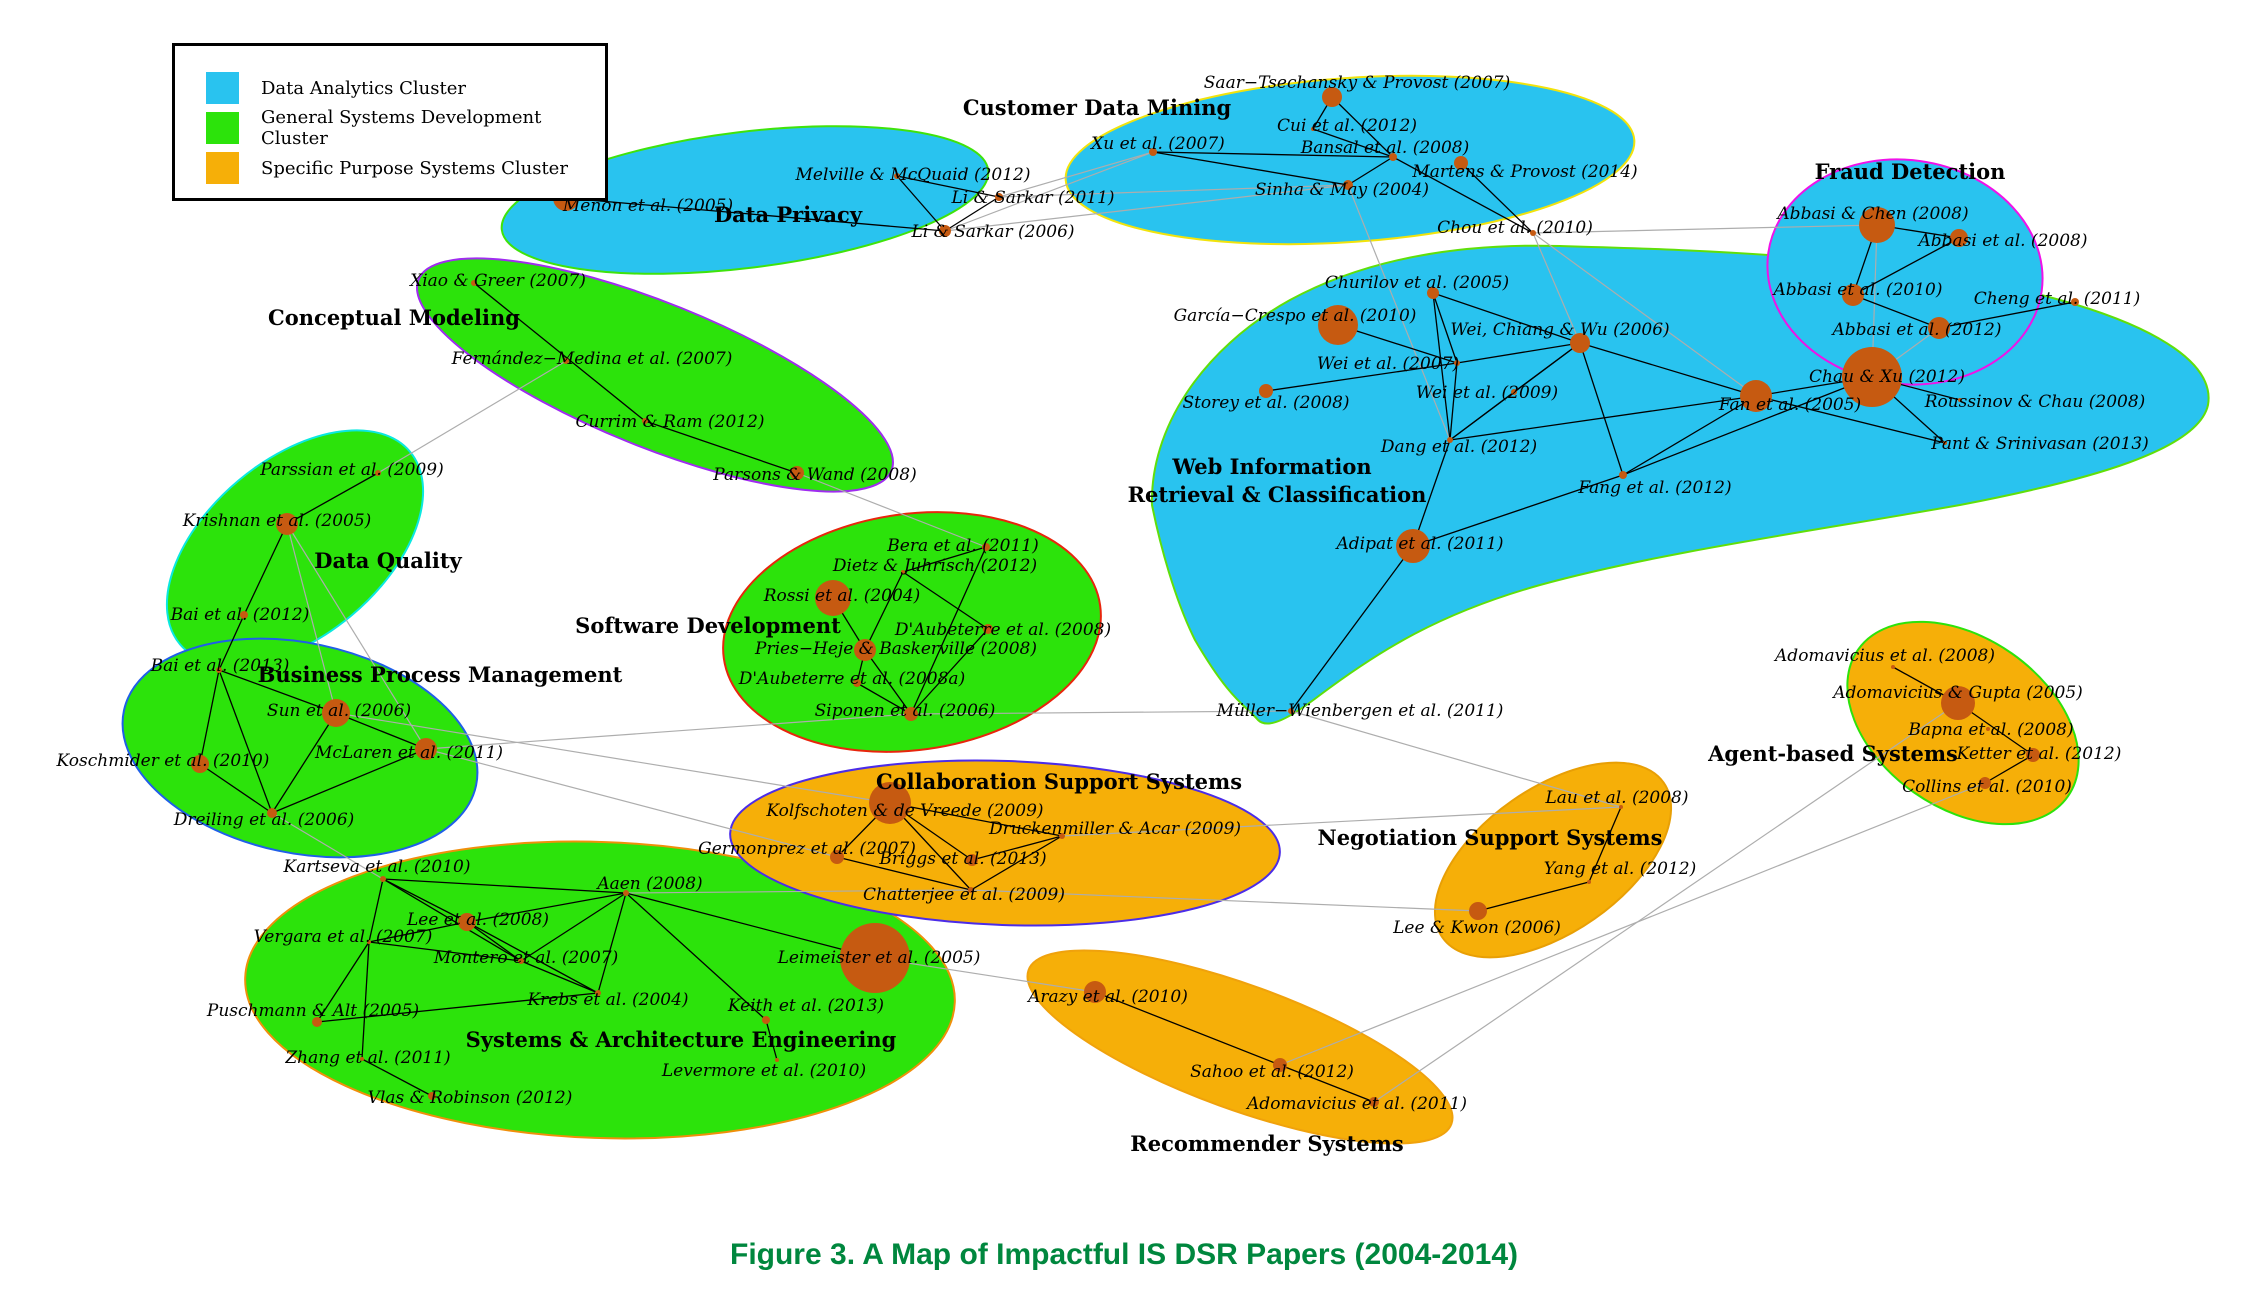 Image resolution: width=2248 pixels, height=1298 pixels. Describe the element at coordinates (327, 846) in the screenshot. I see `citation-edge-dreiling2006-kartseva2010` at that location.